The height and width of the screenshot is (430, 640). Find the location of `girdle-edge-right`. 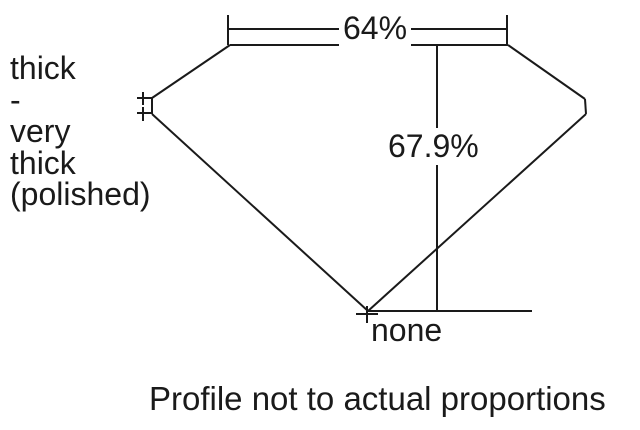

girdle-edge-right is located at coordinates (585, 106).